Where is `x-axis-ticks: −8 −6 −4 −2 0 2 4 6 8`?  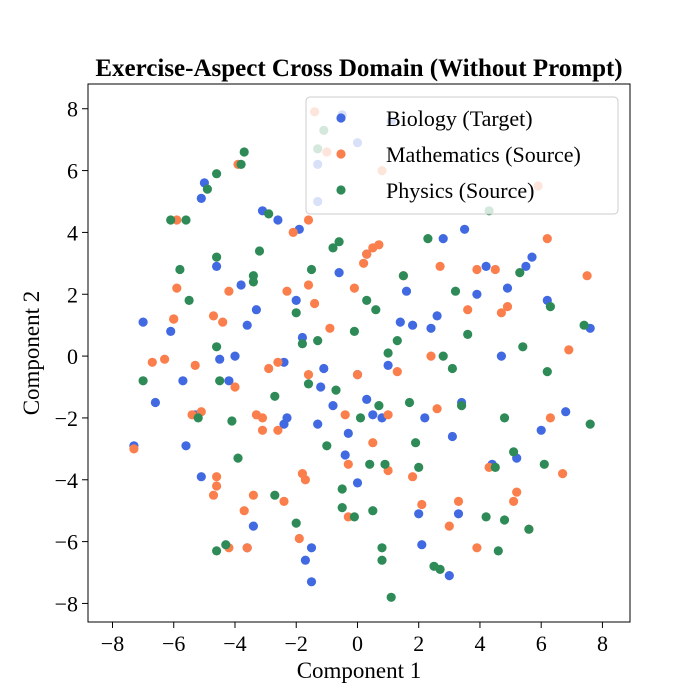 x-axis-ticks: −8 −6 −4 −2 0 2 4 6 8 is located at coordinates (354, 639).